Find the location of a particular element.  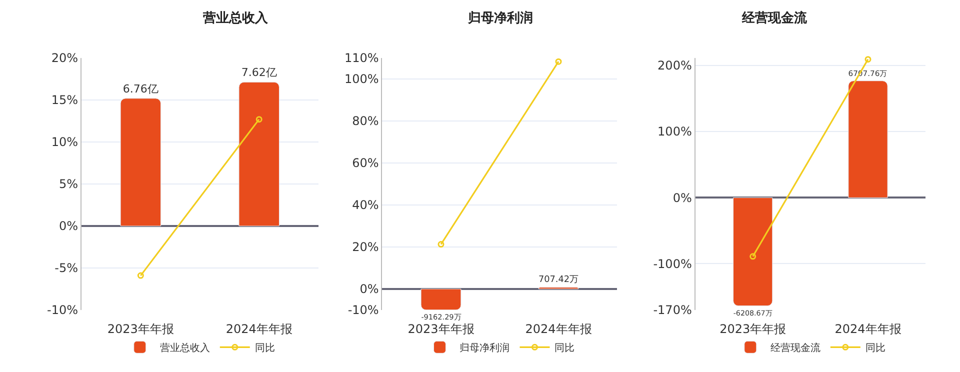

legend-label: 归母净利润 is located at coordinates (485, 348).